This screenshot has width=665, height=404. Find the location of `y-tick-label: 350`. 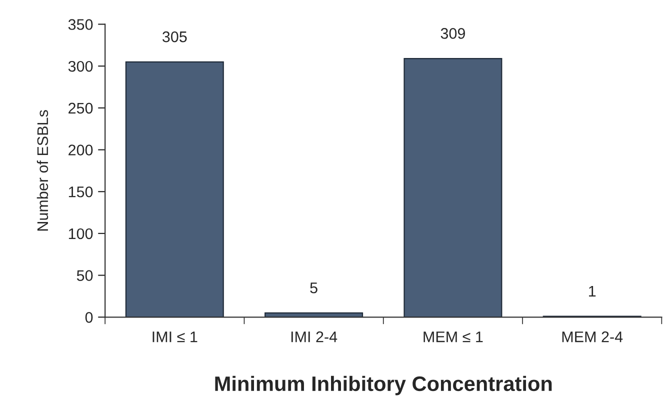

y-tick-label: 350 is located at coordinates (80, 24).